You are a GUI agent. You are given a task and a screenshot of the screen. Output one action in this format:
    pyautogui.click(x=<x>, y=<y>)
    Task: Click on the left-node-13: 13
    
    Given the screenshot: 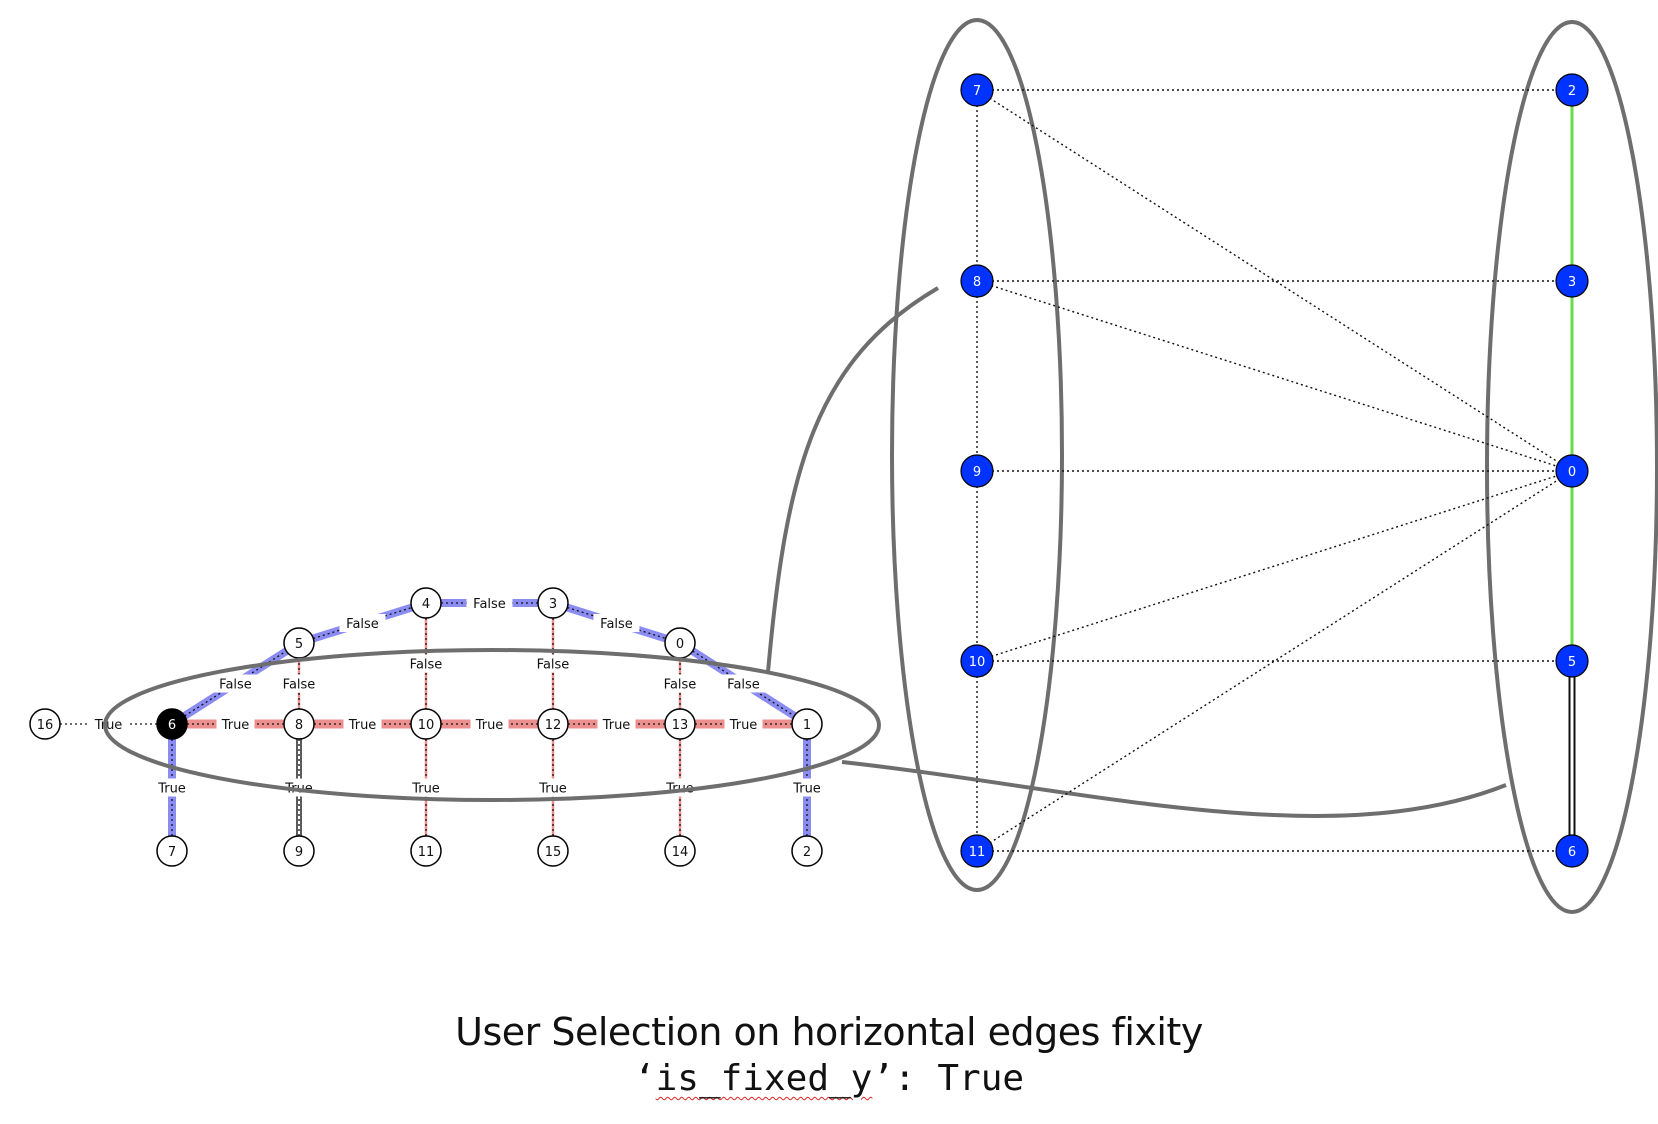 What is the action you would take?
    pyautogui.click(x=680, y=724)
    